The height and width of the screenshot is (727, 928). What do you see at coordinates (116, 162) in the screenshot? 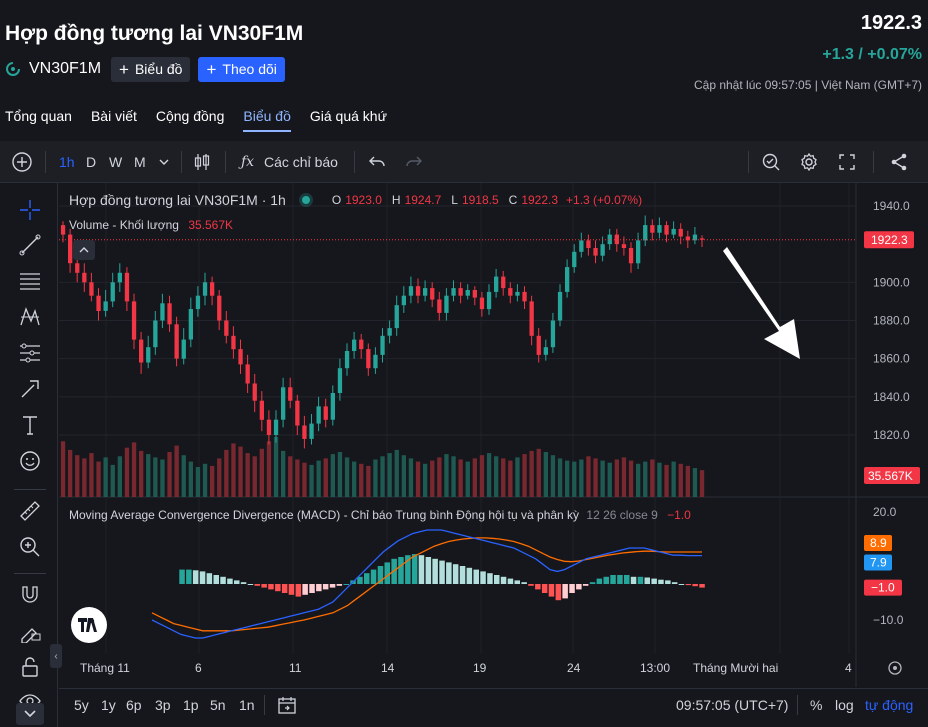
I see `interval-w: W` at bounding box center [116, 162].